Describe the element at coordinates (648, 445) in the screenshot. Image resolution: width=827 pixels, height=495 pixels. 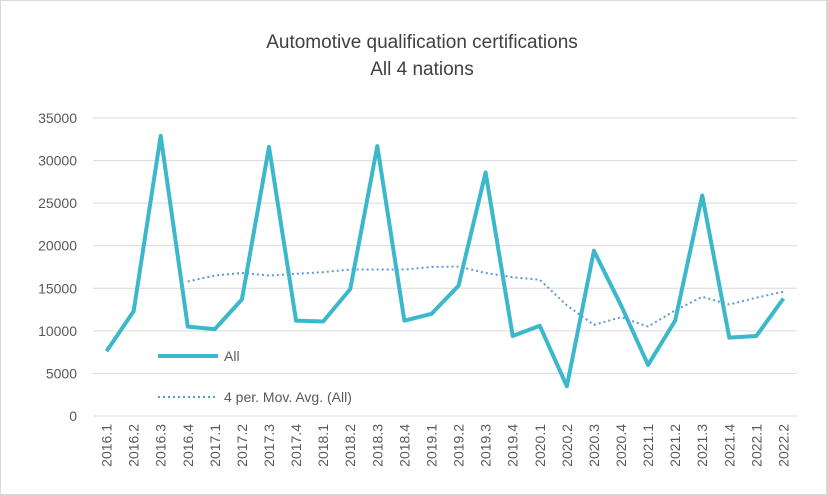
I see `x-tick-label: 2021.1` at that location.